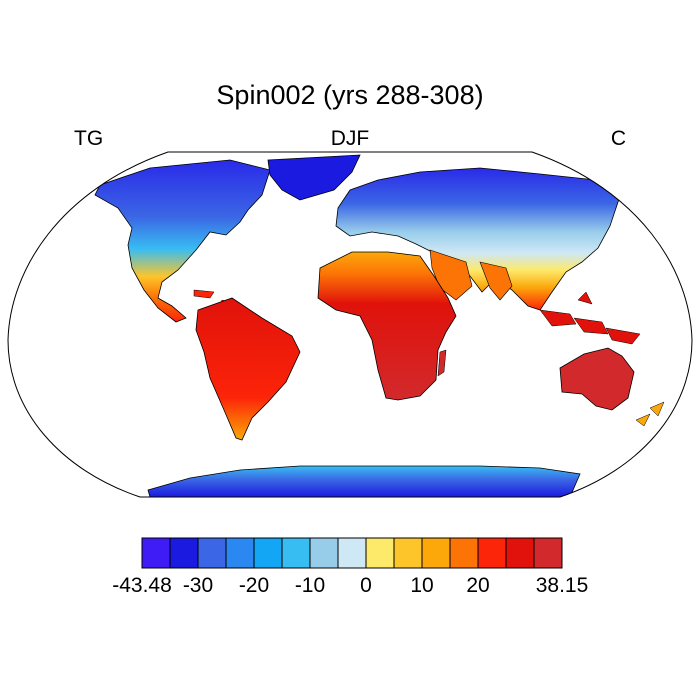  Describe the element at coordinates (366, 585) in the screenshot. I see `colorbar-tick-label: 0` at that location.